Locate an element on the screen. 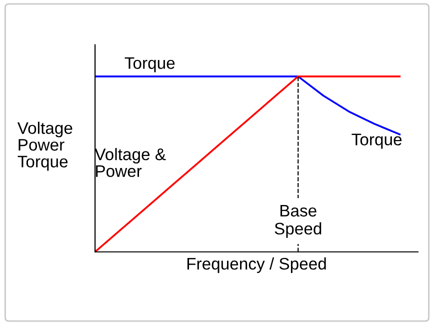 The height and width of the screenshot is (325, 434). x-axis-title: Frequency / Speed is located at coordinates (256, 265).